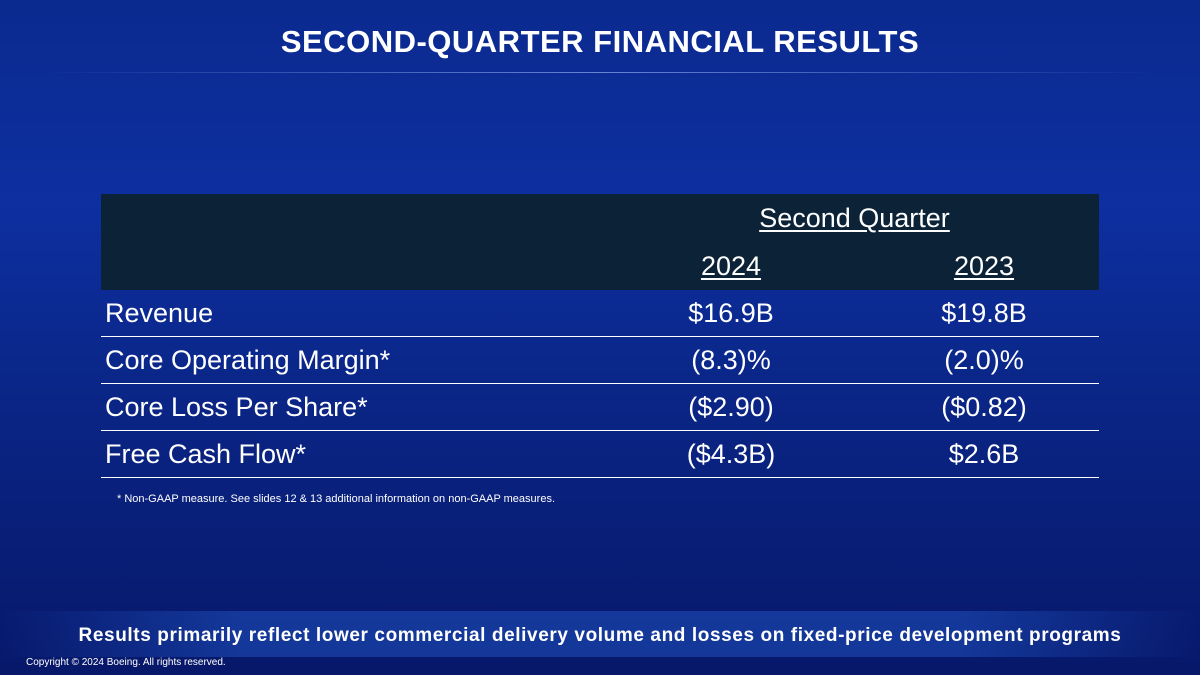 The image size is (1200, 675). What do you see at coordinates (206, 454) in the screenshot?
I see `row-label: Free Cash Flow*` at bounding box center [206, 454].